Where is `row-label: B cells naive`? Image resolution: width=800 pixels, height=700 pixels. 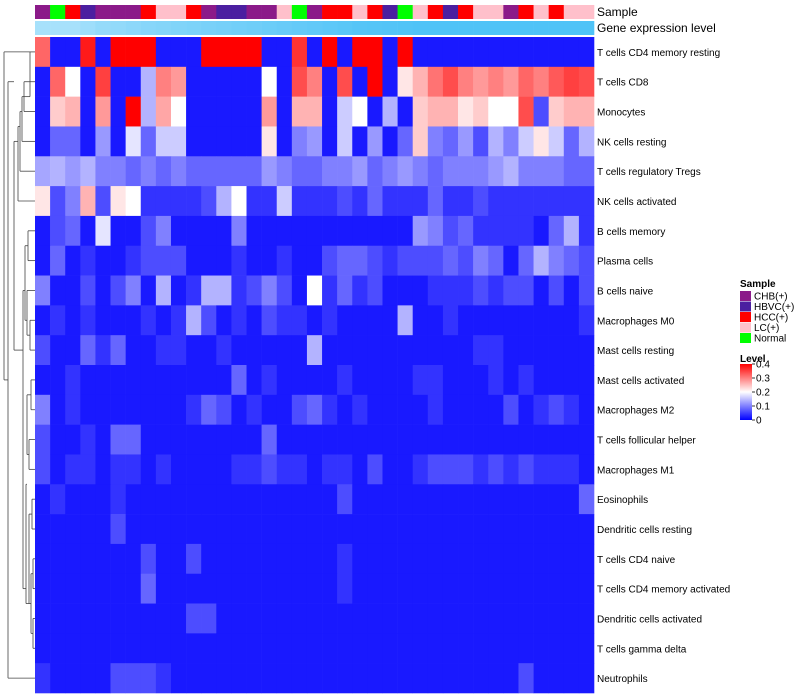
row-label: B cells naive is located at coordinates (625, 291).